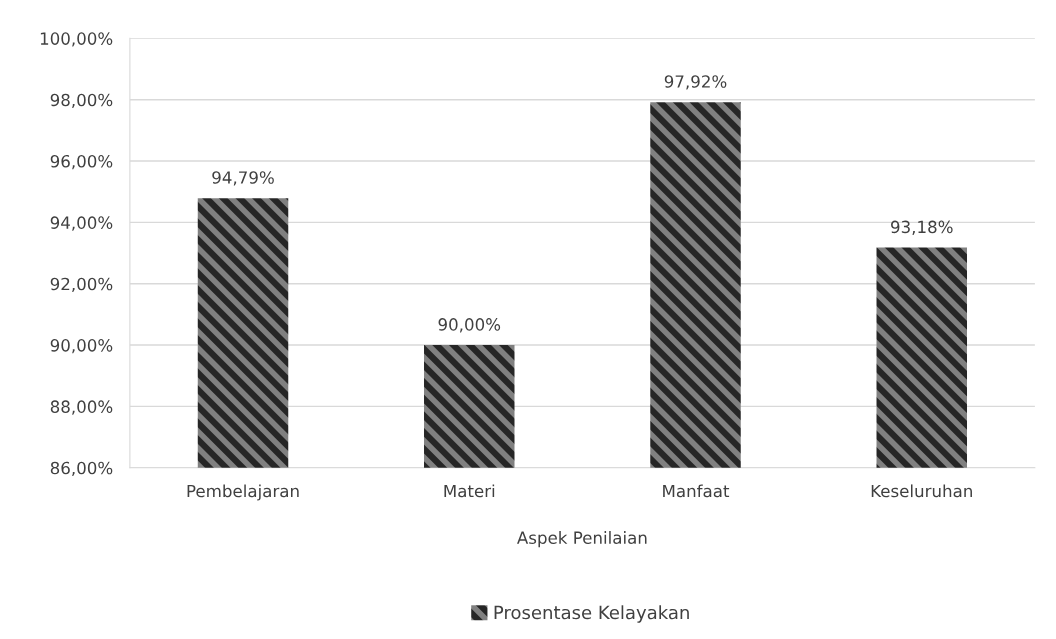  I want to click on y-tick-label: 96,00%, so click(81, 162).